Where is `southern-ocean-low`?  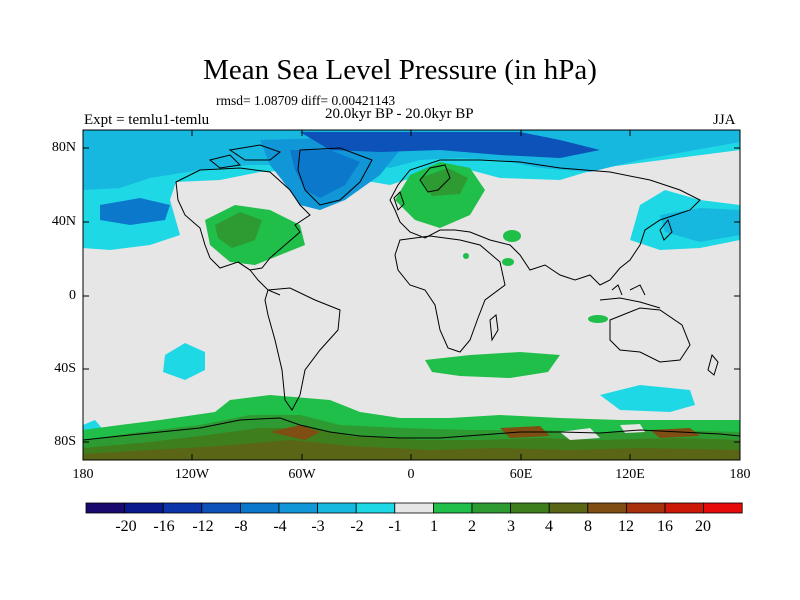
southern-ocean-low is located at coordinates (647, 398).